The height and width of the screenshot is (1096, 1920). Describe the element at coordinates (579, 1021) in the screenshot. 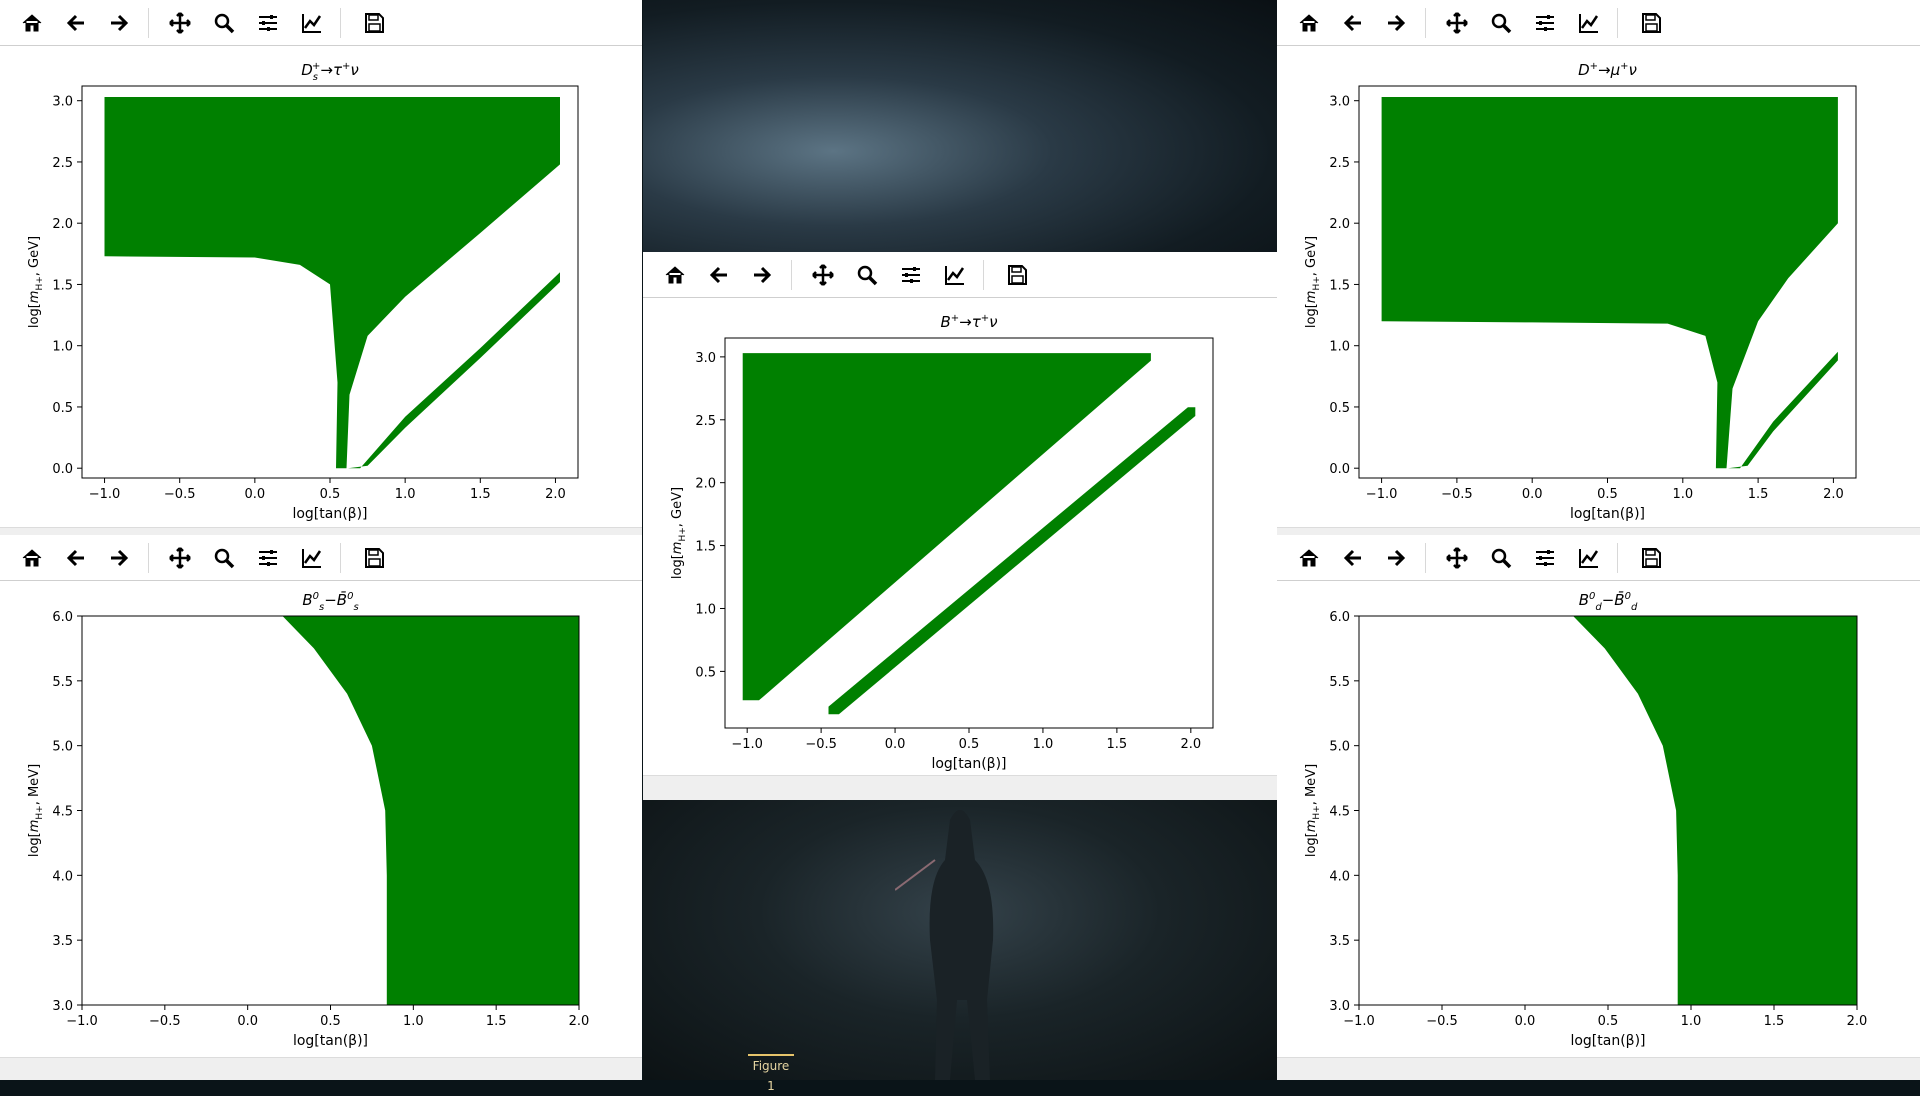

I see `x-tick-label: 2.0` at that location.